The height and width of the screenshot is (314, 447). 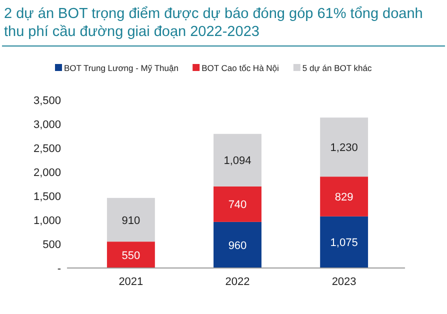 What do you see at coordinates (47, 221) in the screenshot?
I see `y-tick-label: 1,000` at bounding box center [47, 221].